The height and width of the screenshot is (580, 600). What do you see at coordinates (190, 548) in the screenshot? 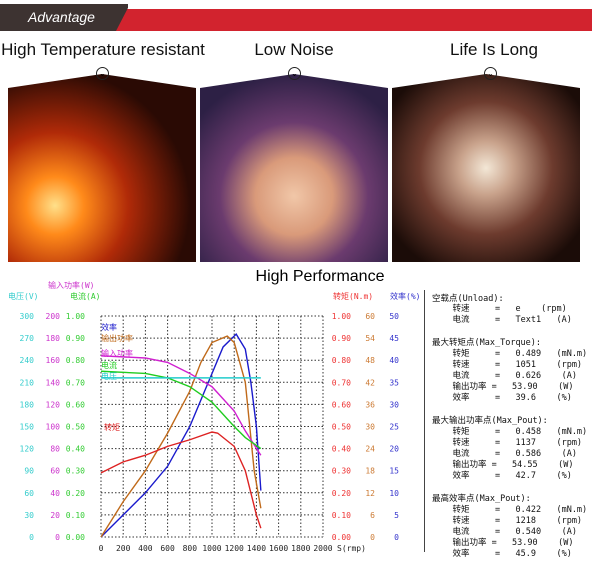
I see `x-tick-label: 800` at bounding box center [190, 548].